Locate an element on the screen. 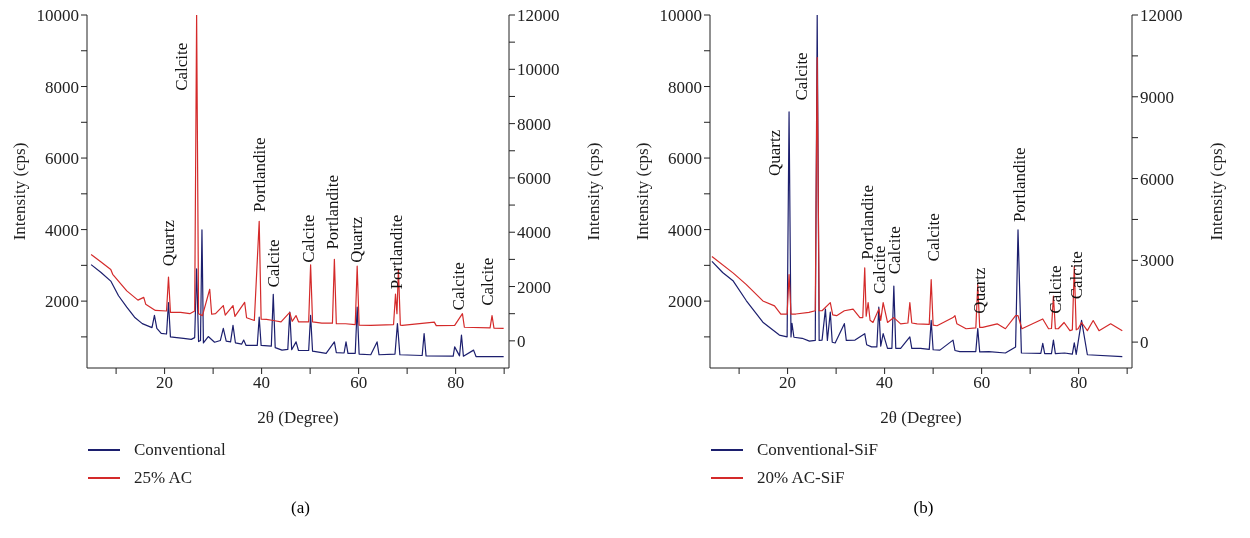  legend-label: 25% AC is located at coordinates (163, 478).